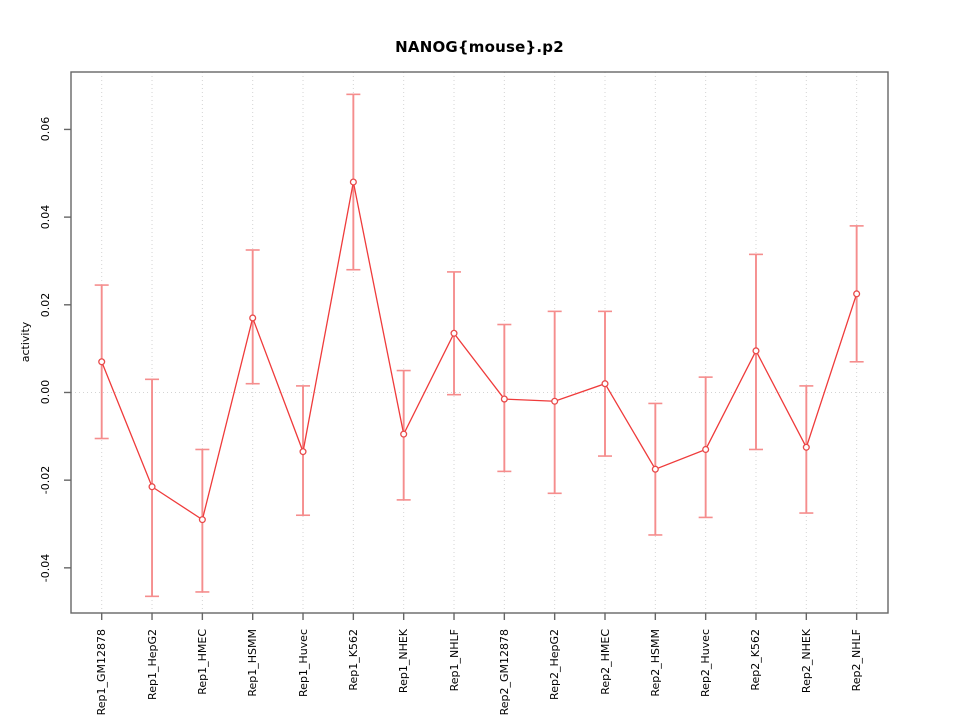  Describe the element at coordinates (806, 661) in the screenshot. I see `x-tick-label: Rep2_NHEK` at that location.